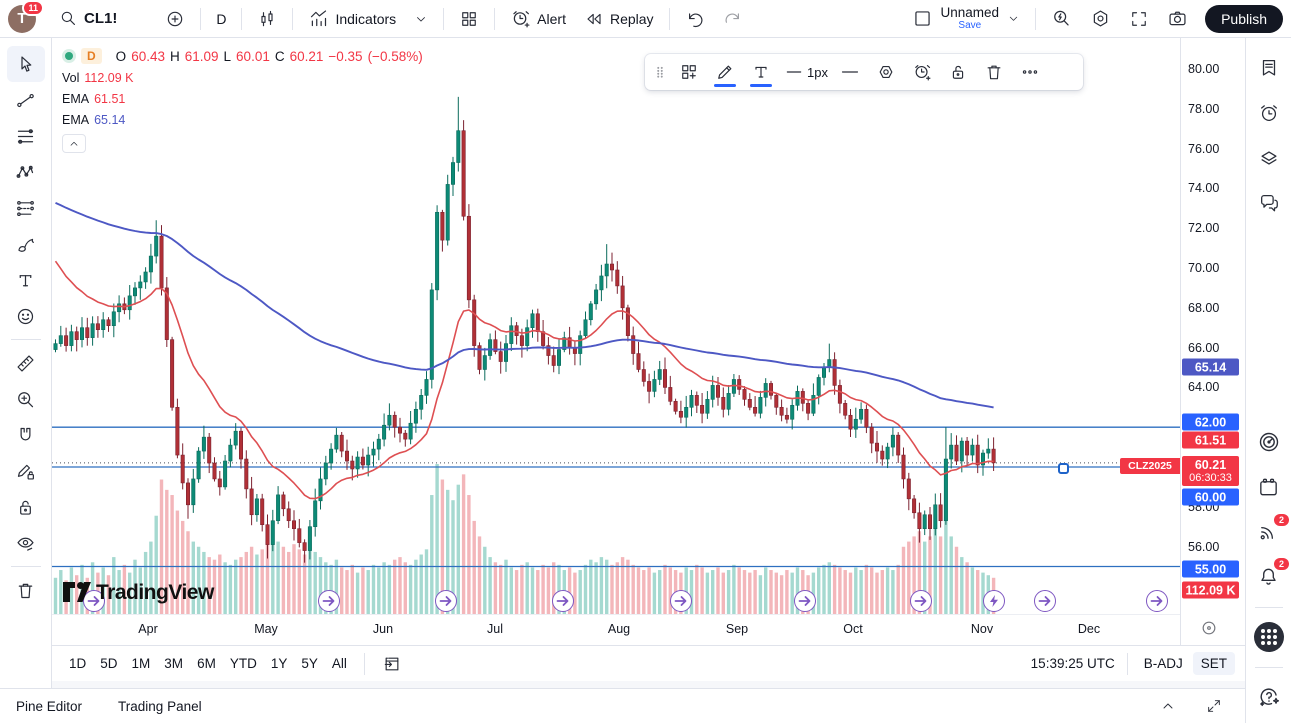 Image resolution: width=1291 pixels, height=723 pixels. Describe the element at coordinates (309, 663) in the screenshot. I see `range-5y-button: 5Y` at that location.